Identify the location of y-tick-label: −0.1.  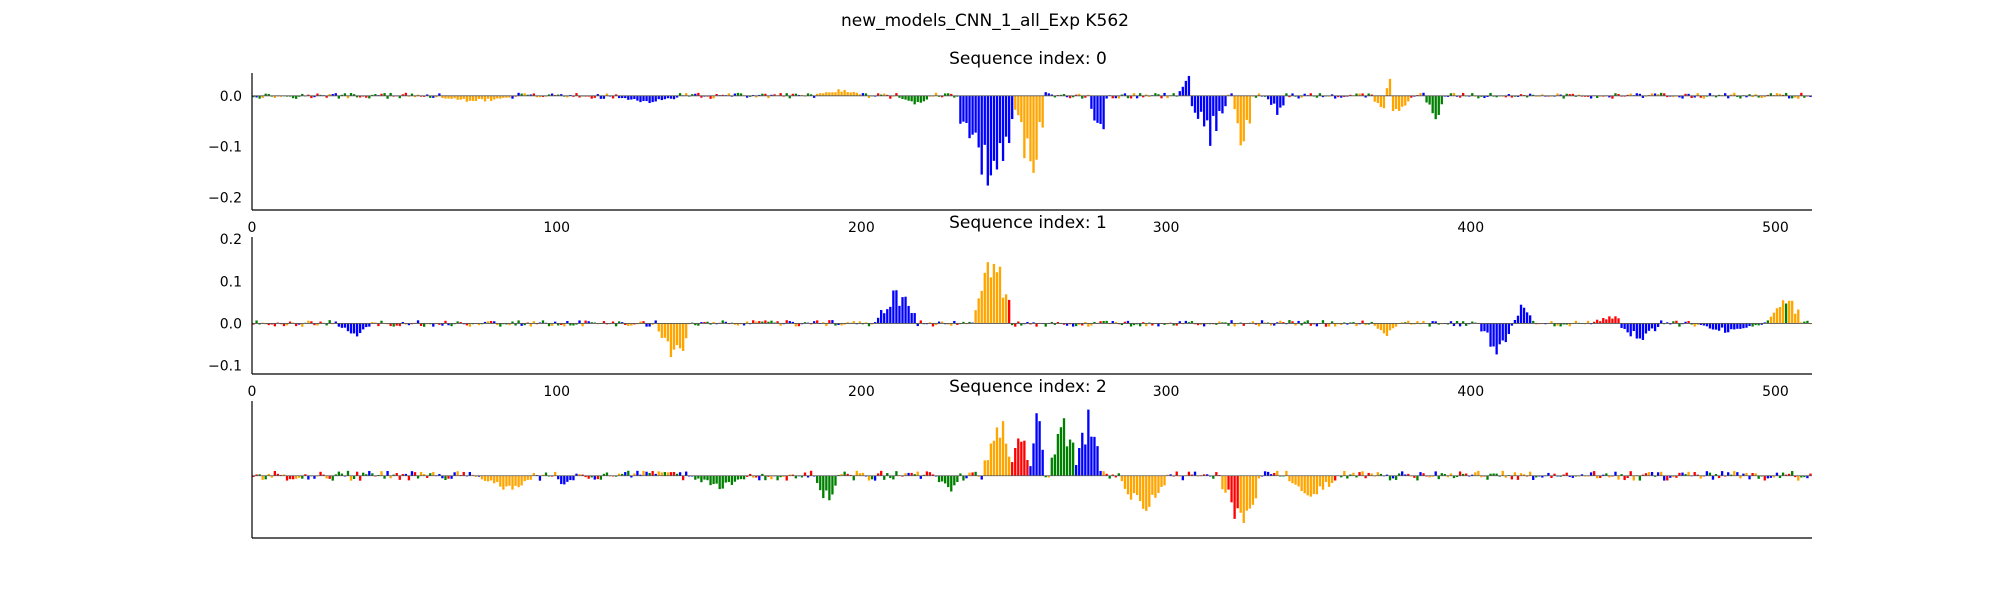
(225, 367).